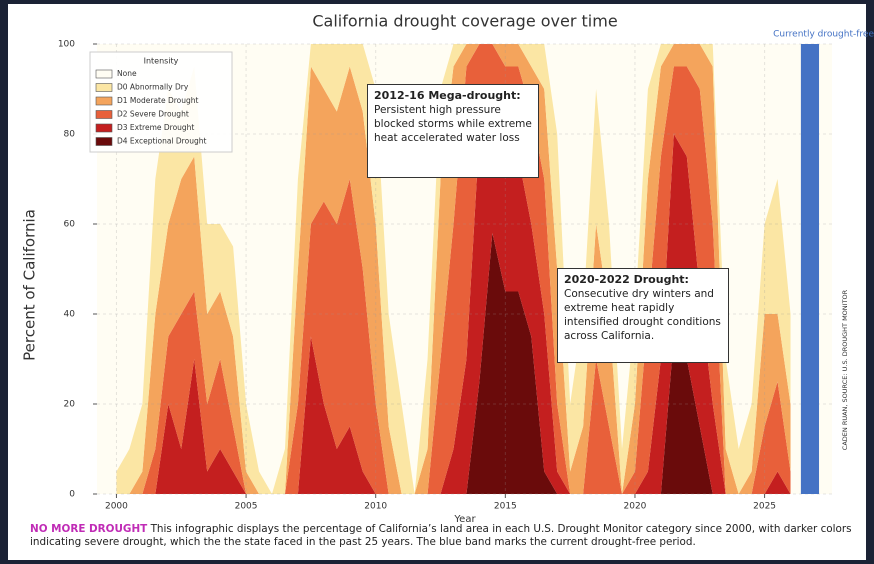 The image size is (874, 564). I want to click on annotation-title: 2020-2022 Drought:, so click(626, 279).